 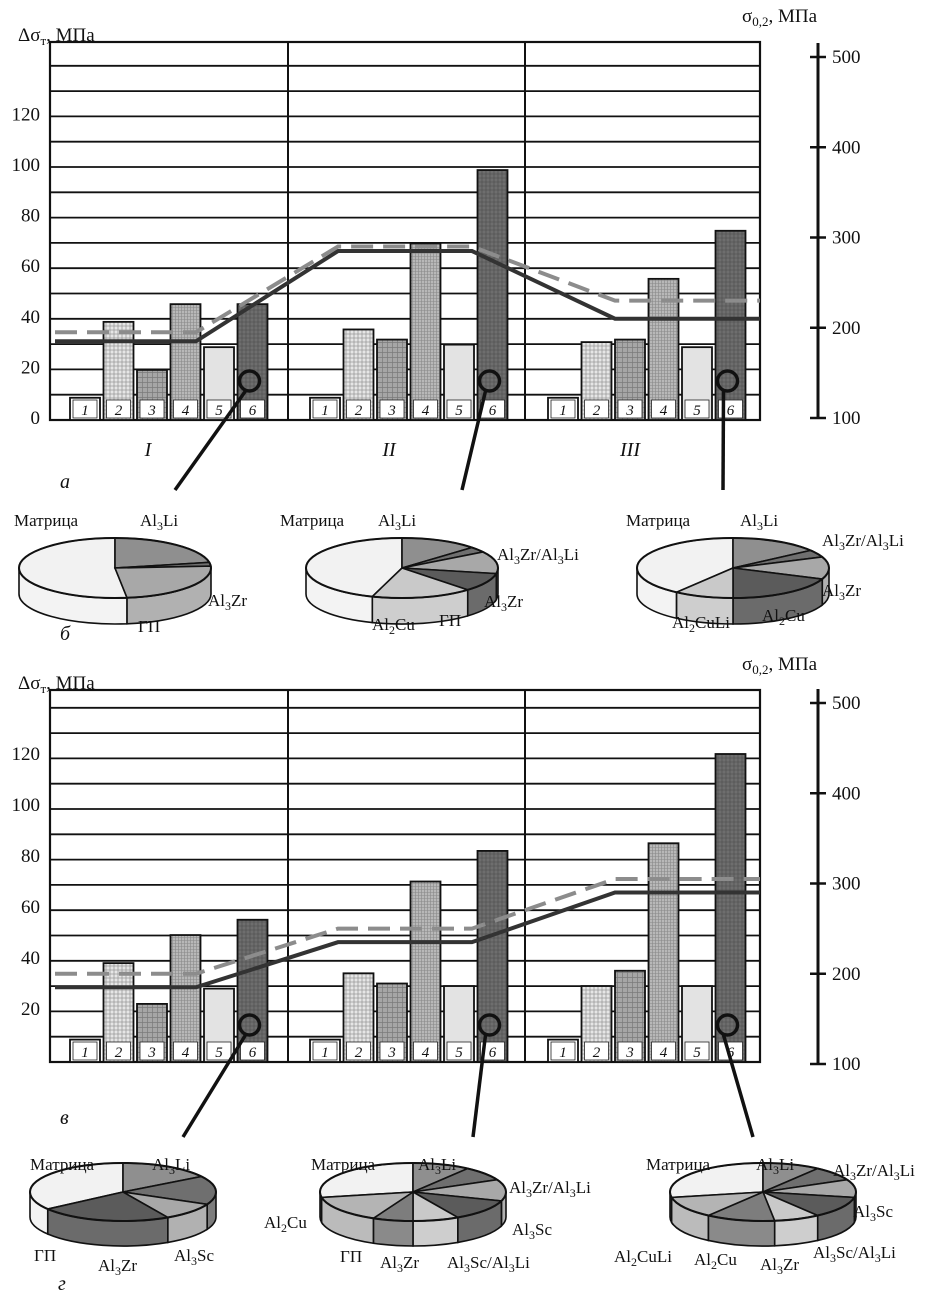 I want to click on left-tick-label: 60, so click(x=30, y=907).